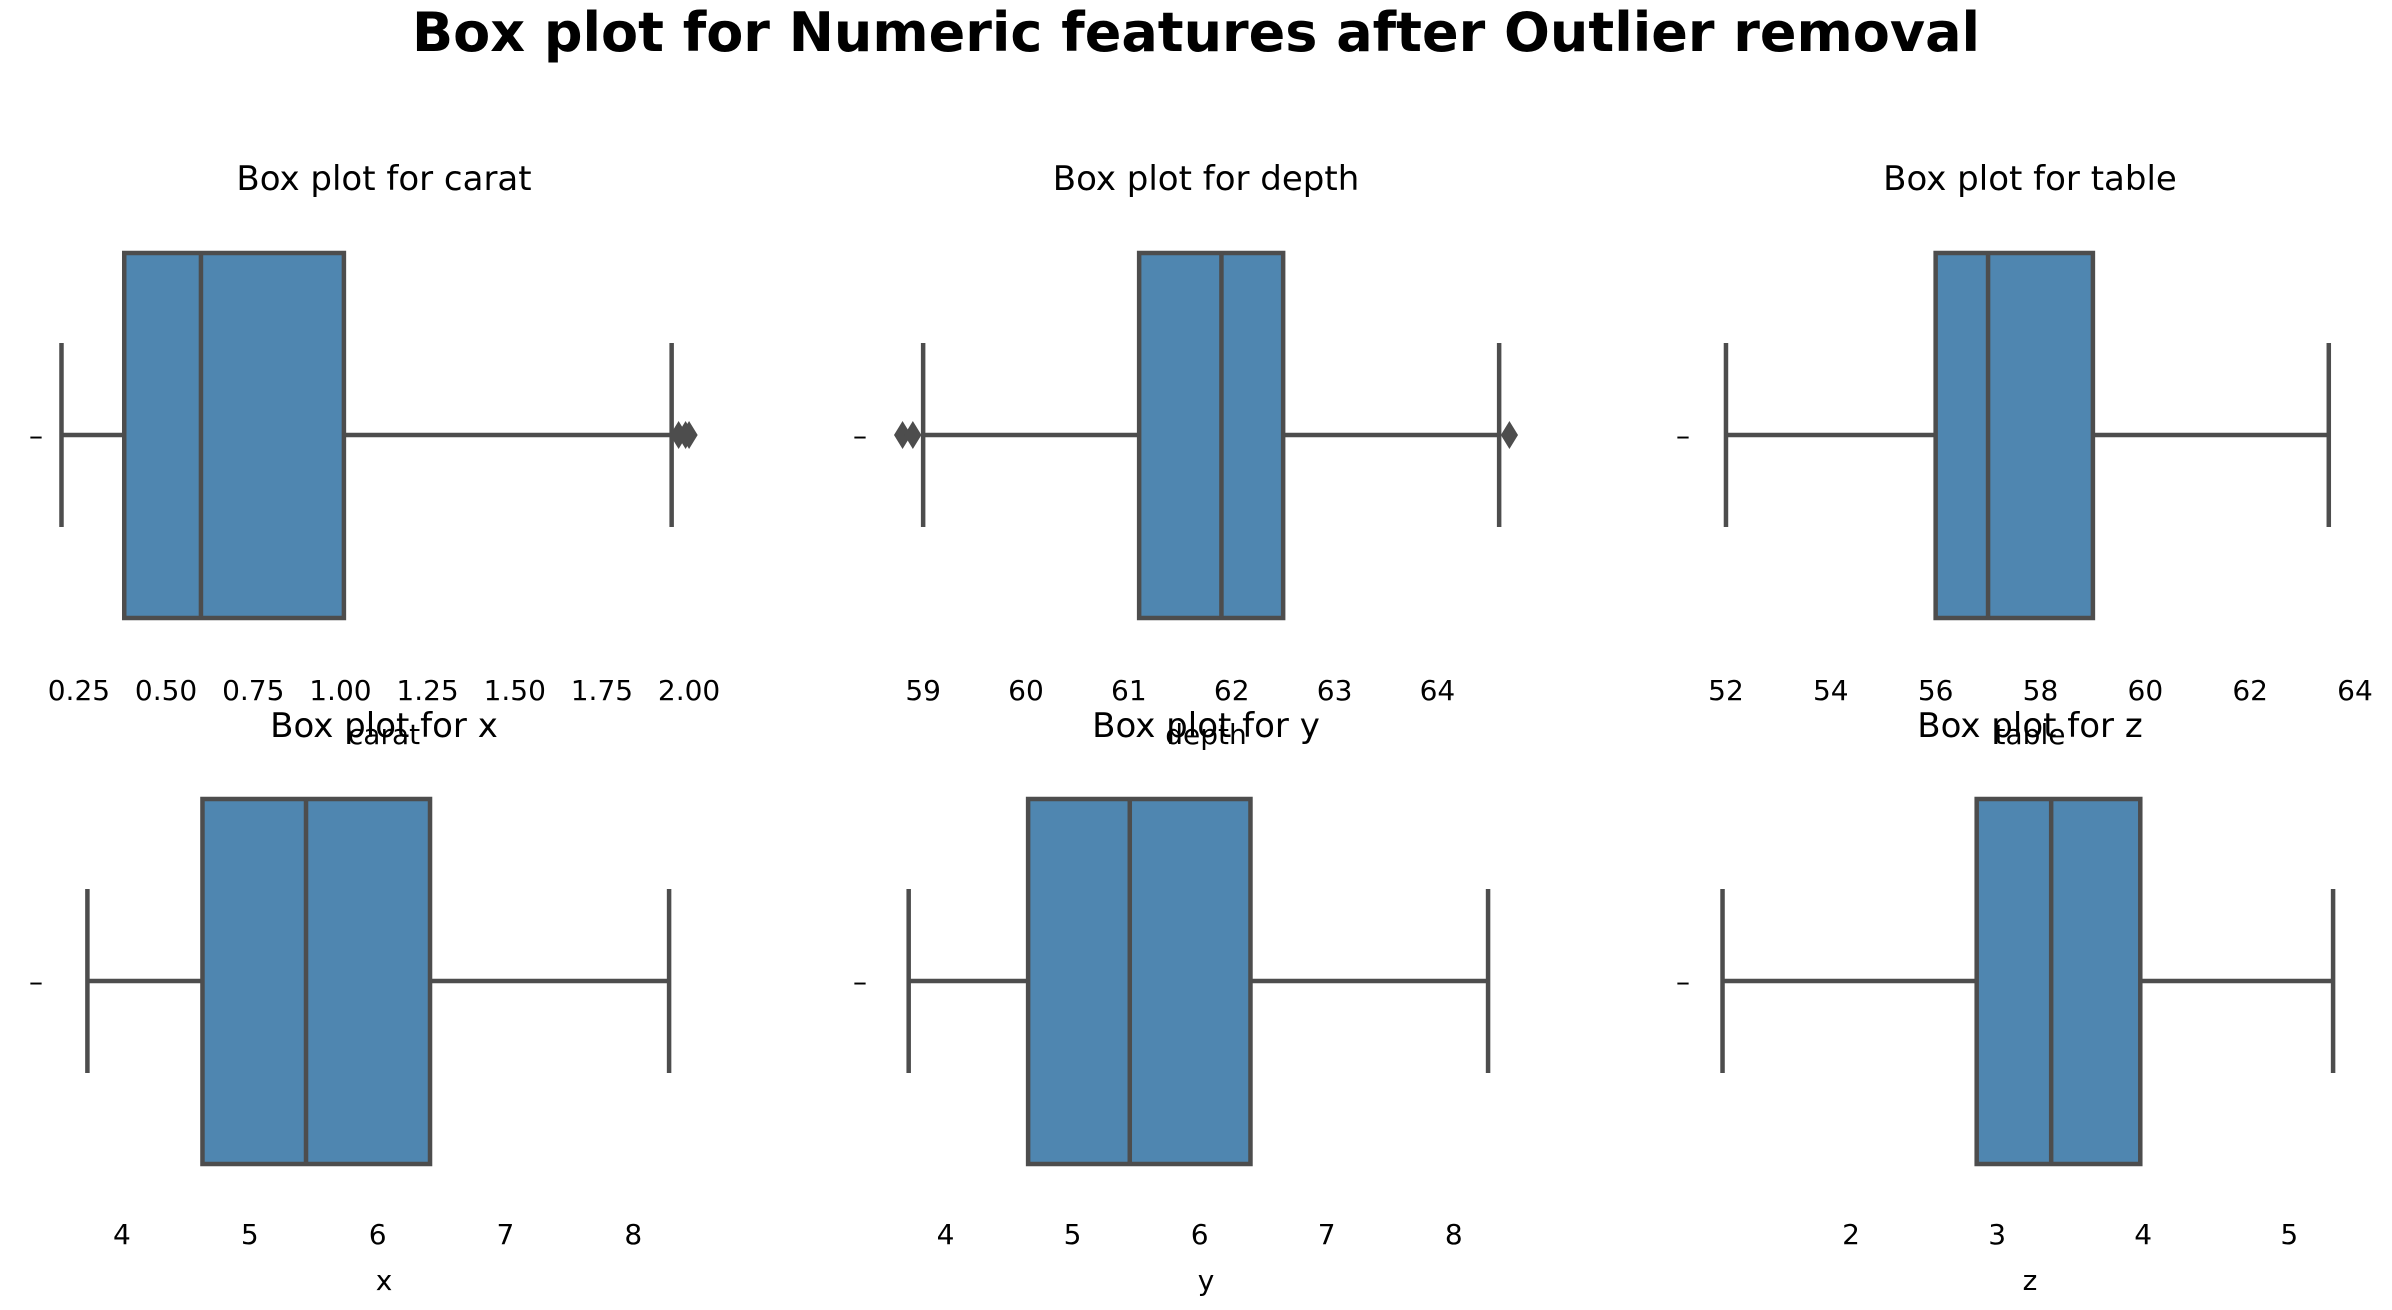  What do you see at coordinates (1335, 690) in the screenshot?
I see `x-tick-label: 63` at bounding box center [1335, 690].